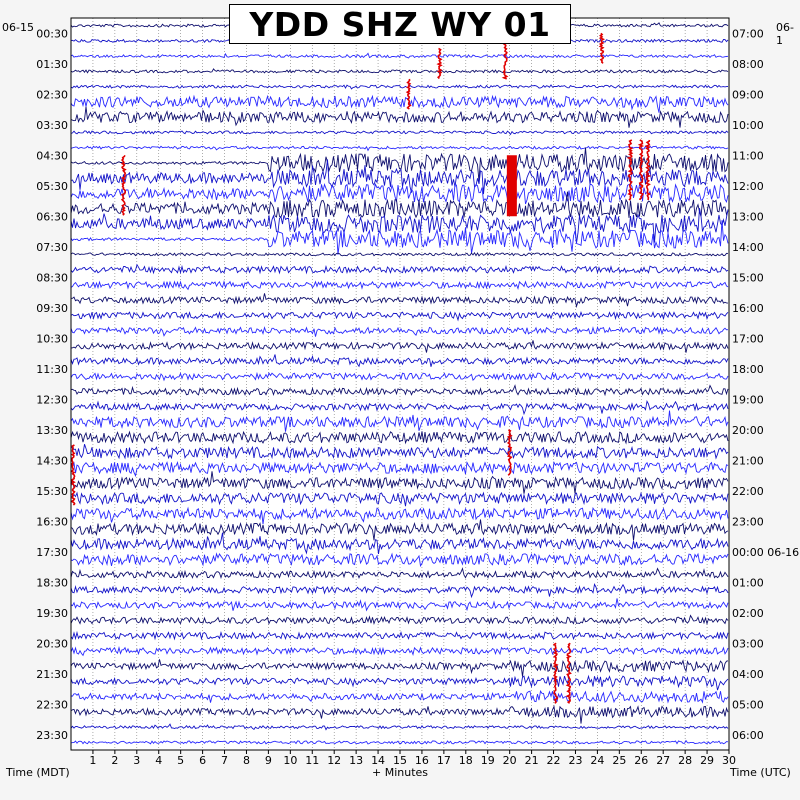  Describe the element at coordinates (488, 760) in the screenshot. I see `minute-tick-label: 19` at that location.